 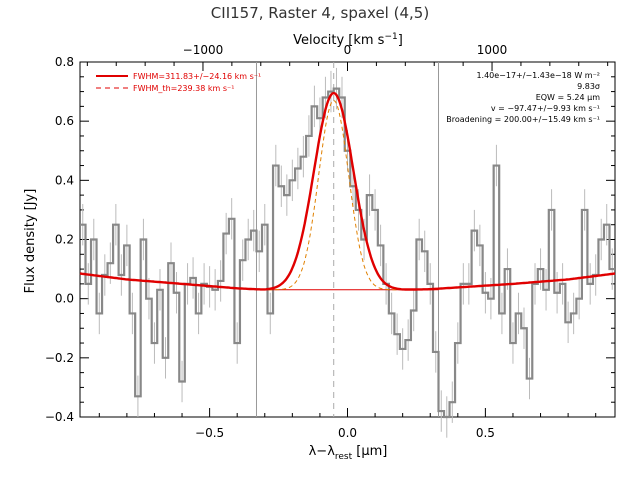 I want to click on top-tick-label: 1000, so click(x=492, y=50).